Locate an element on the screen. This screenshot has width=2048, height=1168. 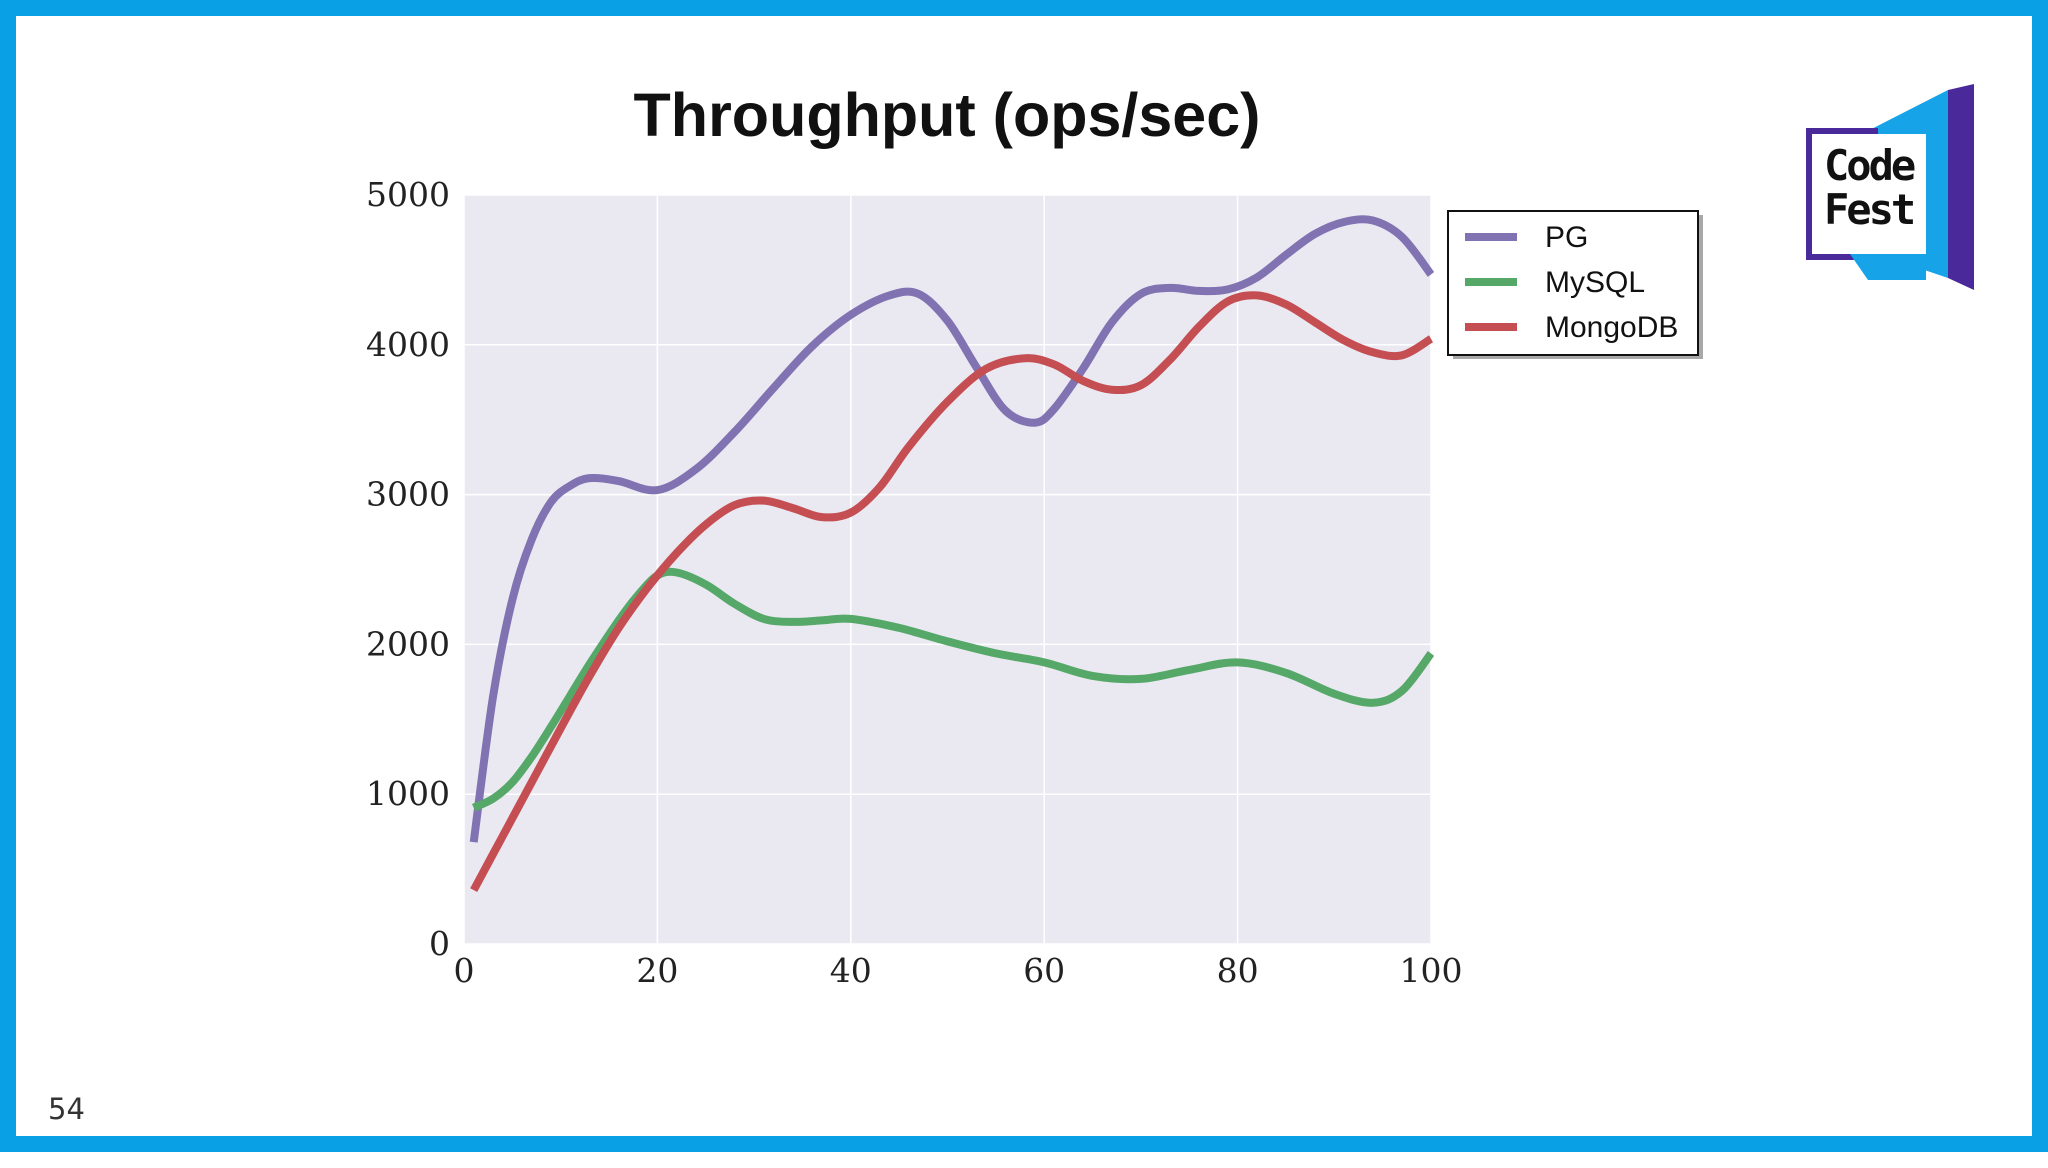
x-tick-label: 60 is located at coordinates (1044, 970).